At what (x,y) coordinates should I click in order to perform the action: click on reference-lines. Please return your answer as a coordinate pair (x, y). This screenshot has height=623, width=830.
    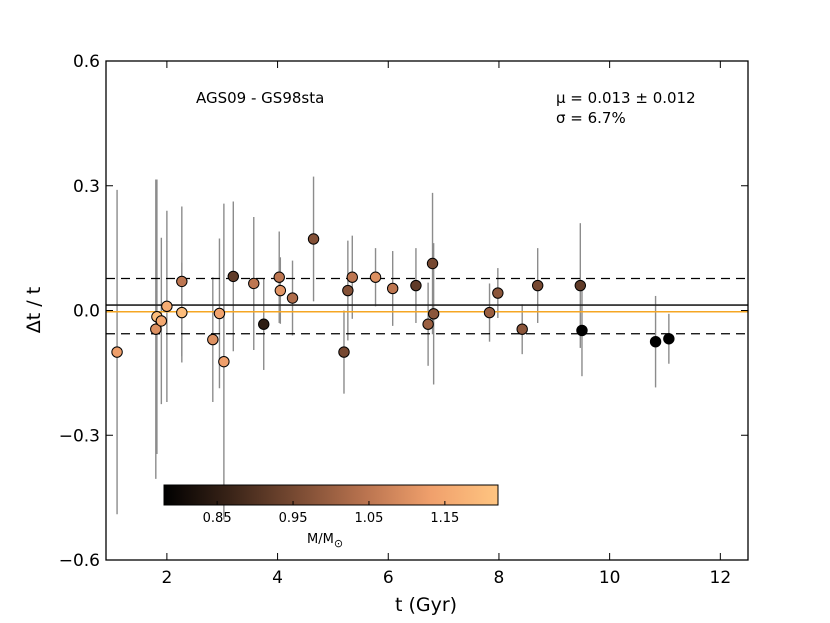
    Looking at the image, I should click on (427, 306).